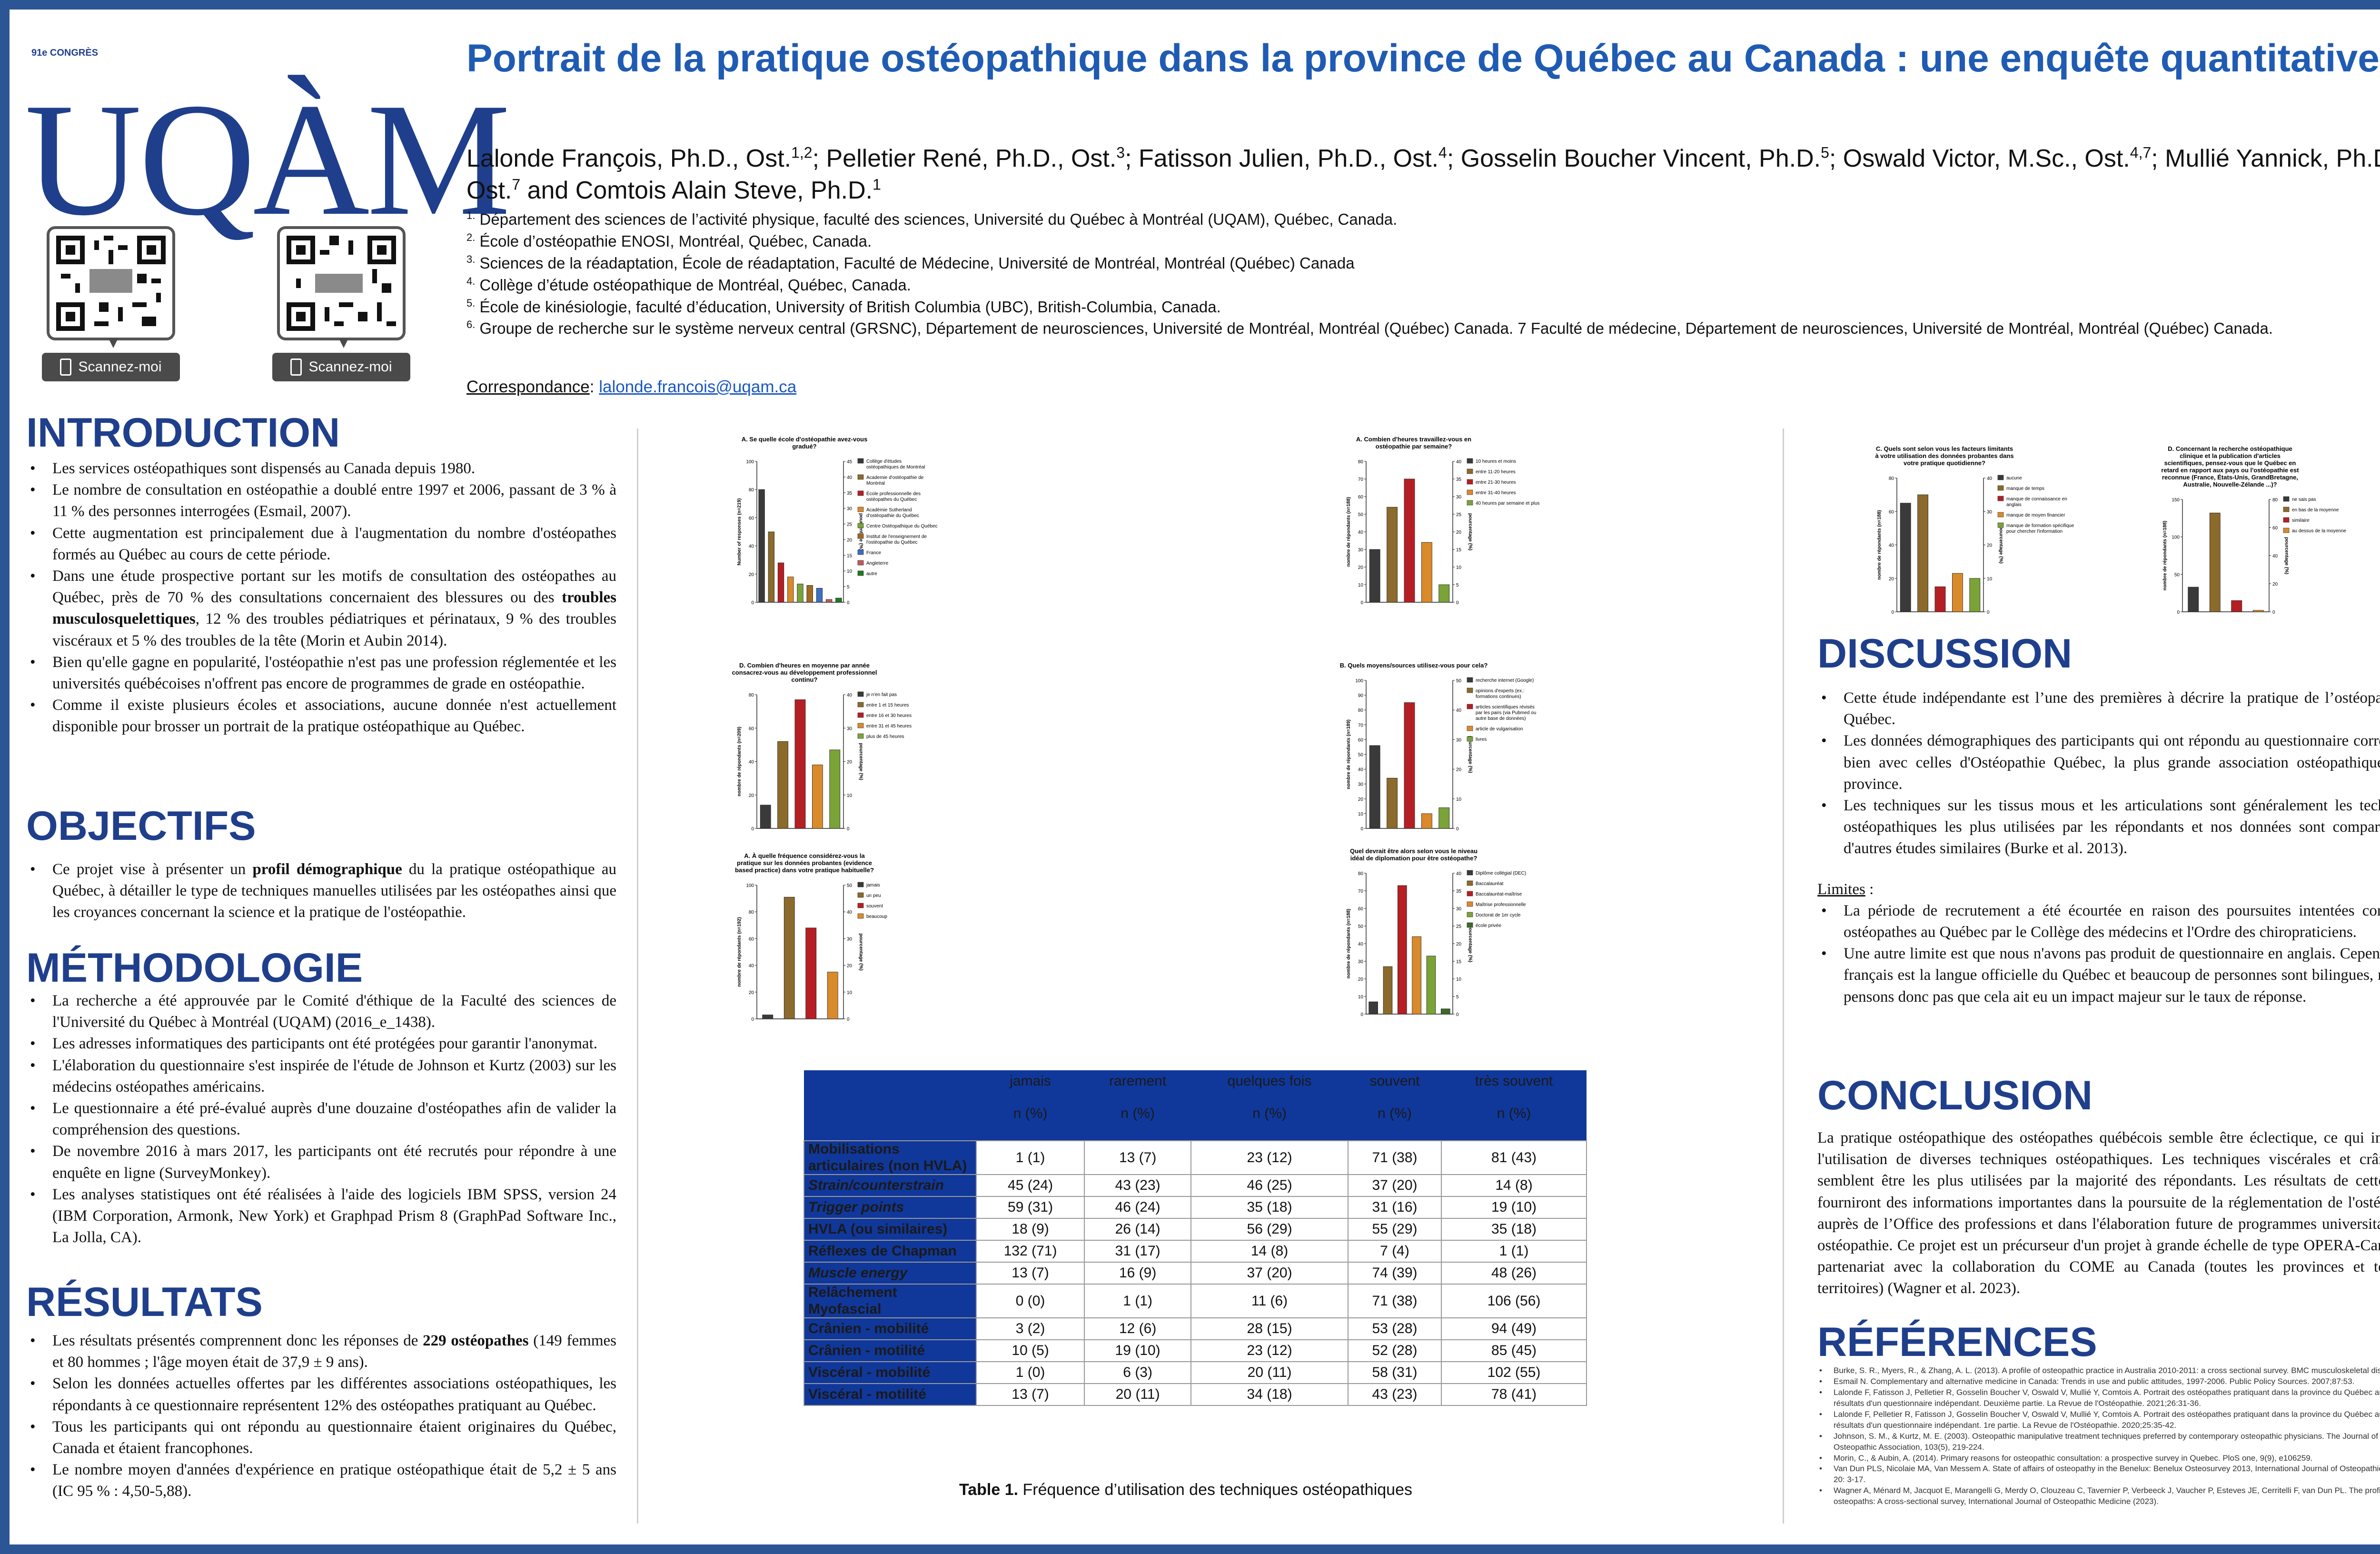  Describe the element at coordinates (1269, 1207) in the screenshot. I see `table-cell: 35 (18)` at that location.